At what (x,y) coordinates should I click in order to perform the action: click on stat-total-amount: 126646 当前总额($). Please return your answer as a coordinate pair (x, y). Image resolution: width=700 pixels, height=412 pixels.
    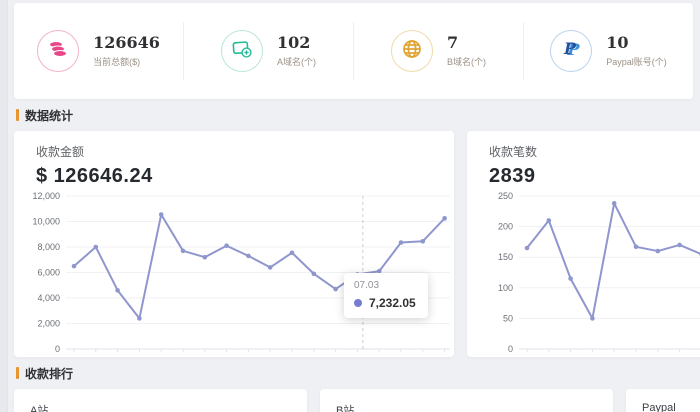
    Looking at the image, I should click on (98, 51).